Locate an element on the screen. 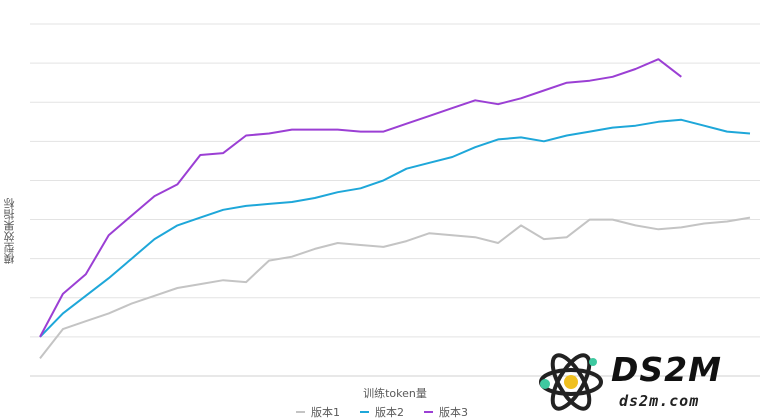 Image resolution: width=764 pixels, height=420 pixels. watermark-logo: DS2M ds2m.com is located at coordinates (648, 382).